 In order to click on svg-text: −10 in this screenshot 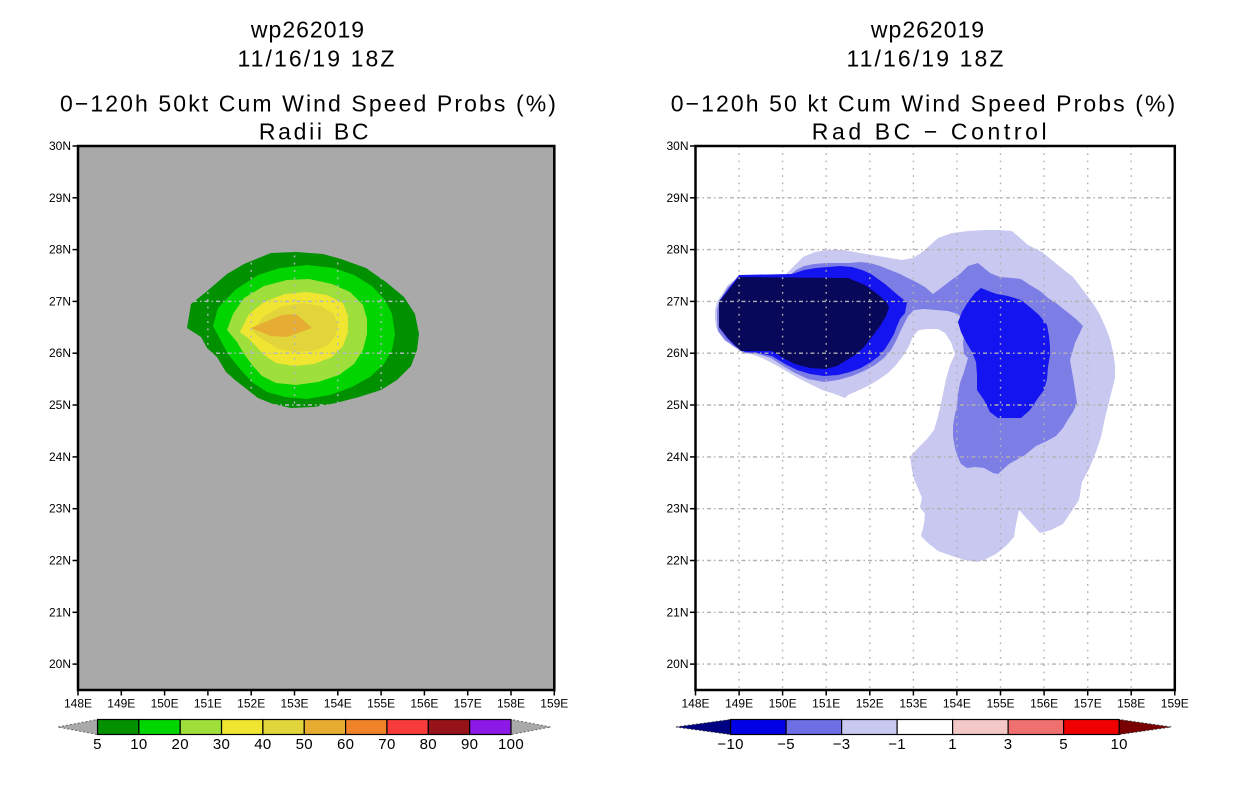, I will do `click(730, 744)`.